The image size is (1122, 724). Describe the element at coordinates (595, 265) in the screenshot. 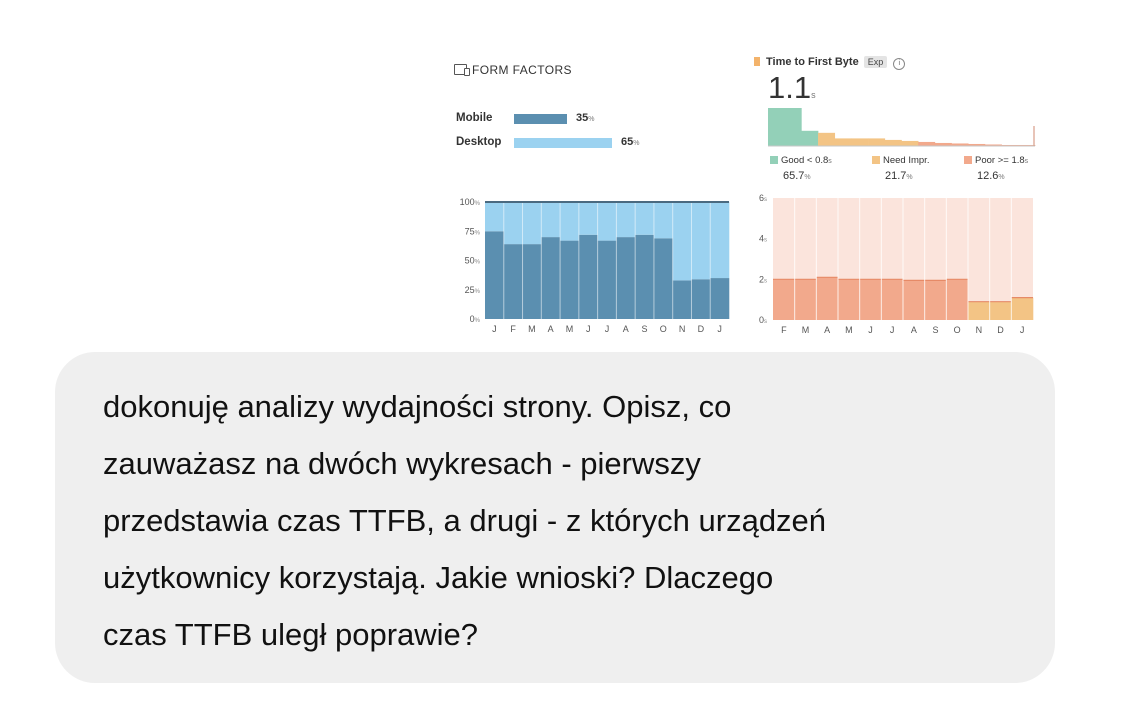

I see `form-factors-chart: J F M A M J J A S O N D J 100% 75% 50% 25% 0%` at that location.